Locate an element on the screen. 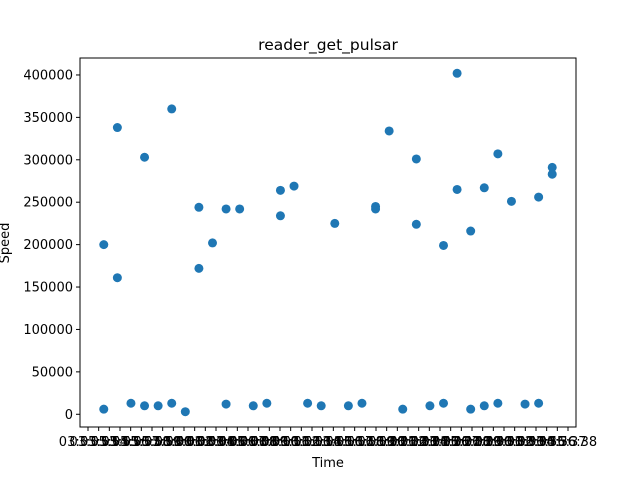 The height and width of the screenshot is (480, 640). y-tick-label: 0 is located at coordinates (69, 415).